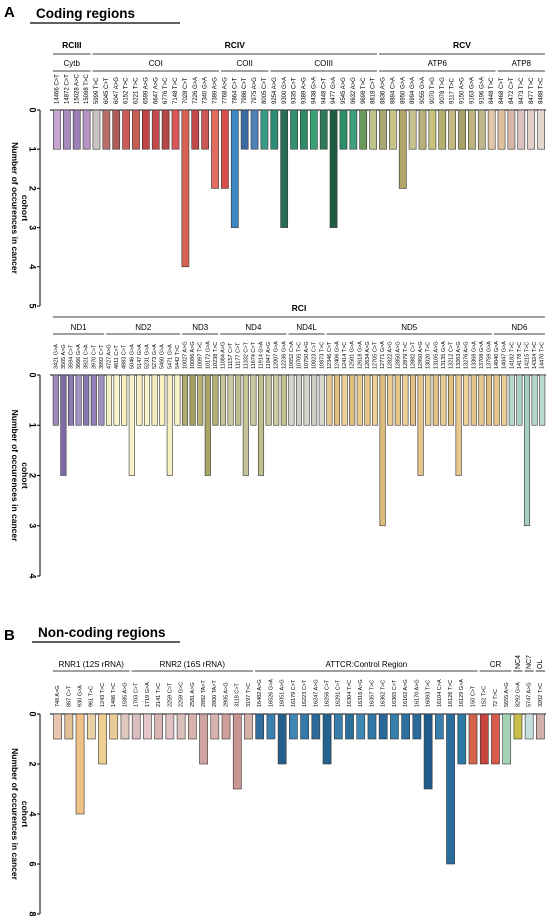 The width and height of the screenshot is (550, 924). Describe the element at coordinates (170, 694) in the screenshot. I see `category-label: 2259 C>T` at that location.